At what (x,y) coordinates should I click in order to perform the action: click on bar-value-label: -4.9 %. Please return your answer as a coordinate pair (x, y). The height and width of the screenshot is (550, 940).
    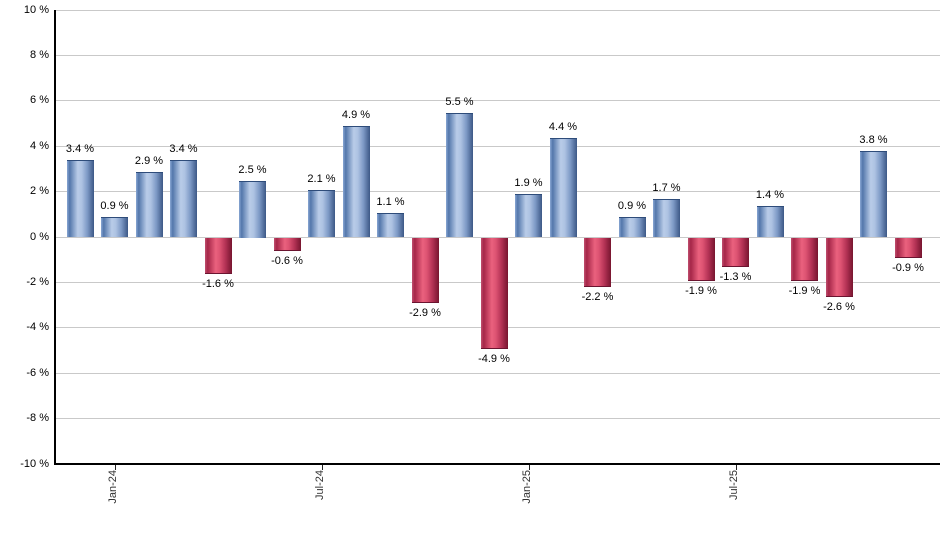
    Looking at the image, I should click on (494, 358).